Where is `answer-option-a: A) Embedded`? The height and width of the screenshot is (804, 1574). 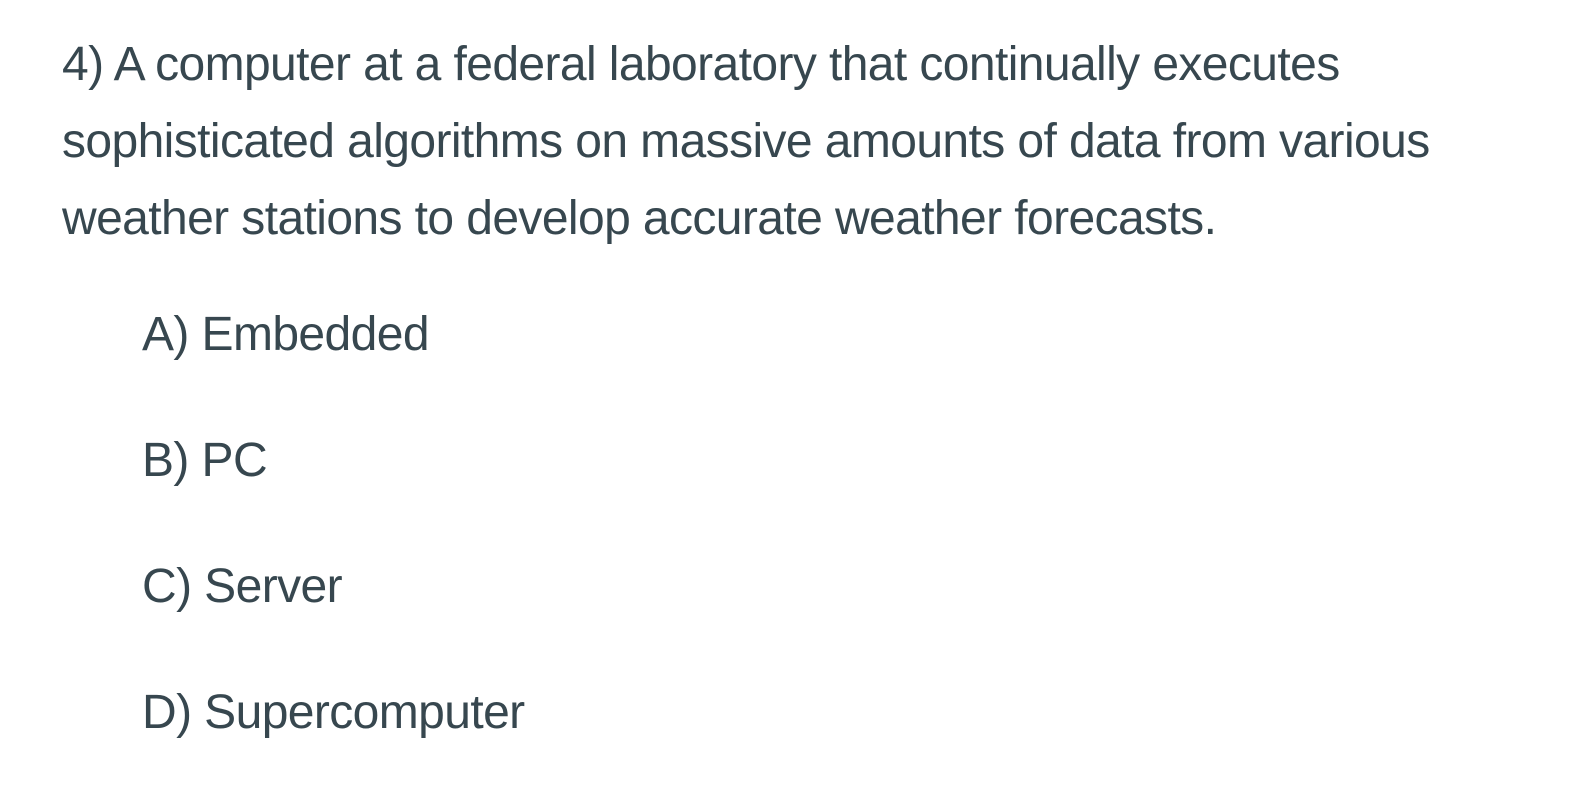
answer-option-a: A) Embedded is located at coordinates (286, 334).